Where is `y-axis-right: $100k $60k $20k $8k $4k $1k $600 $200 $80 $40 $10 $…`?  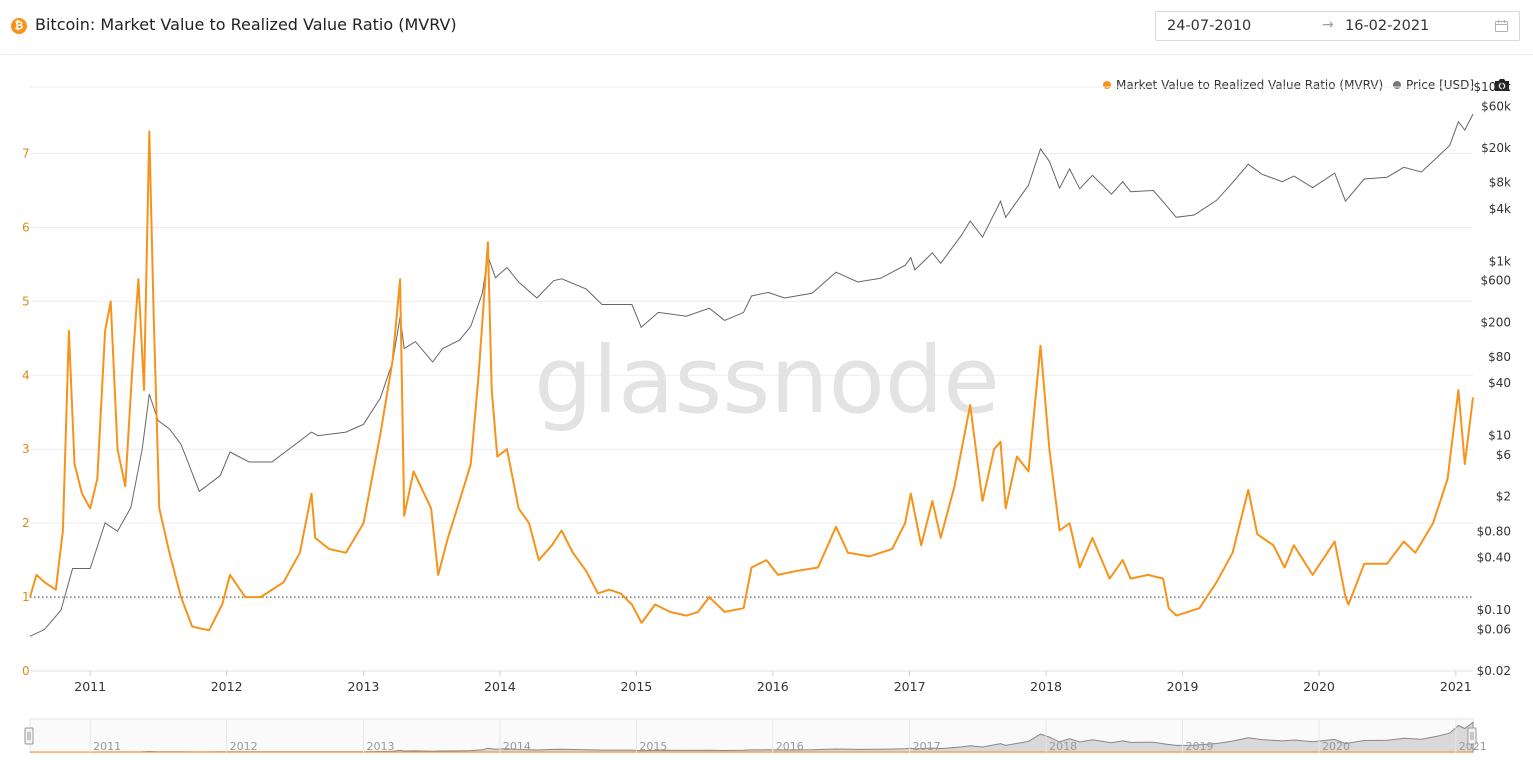
y-axis-right: $100k $60k $20k $8k $4k $1k $600 $200 $80 $40 $10 $… is located at coordinates (1493, 379).